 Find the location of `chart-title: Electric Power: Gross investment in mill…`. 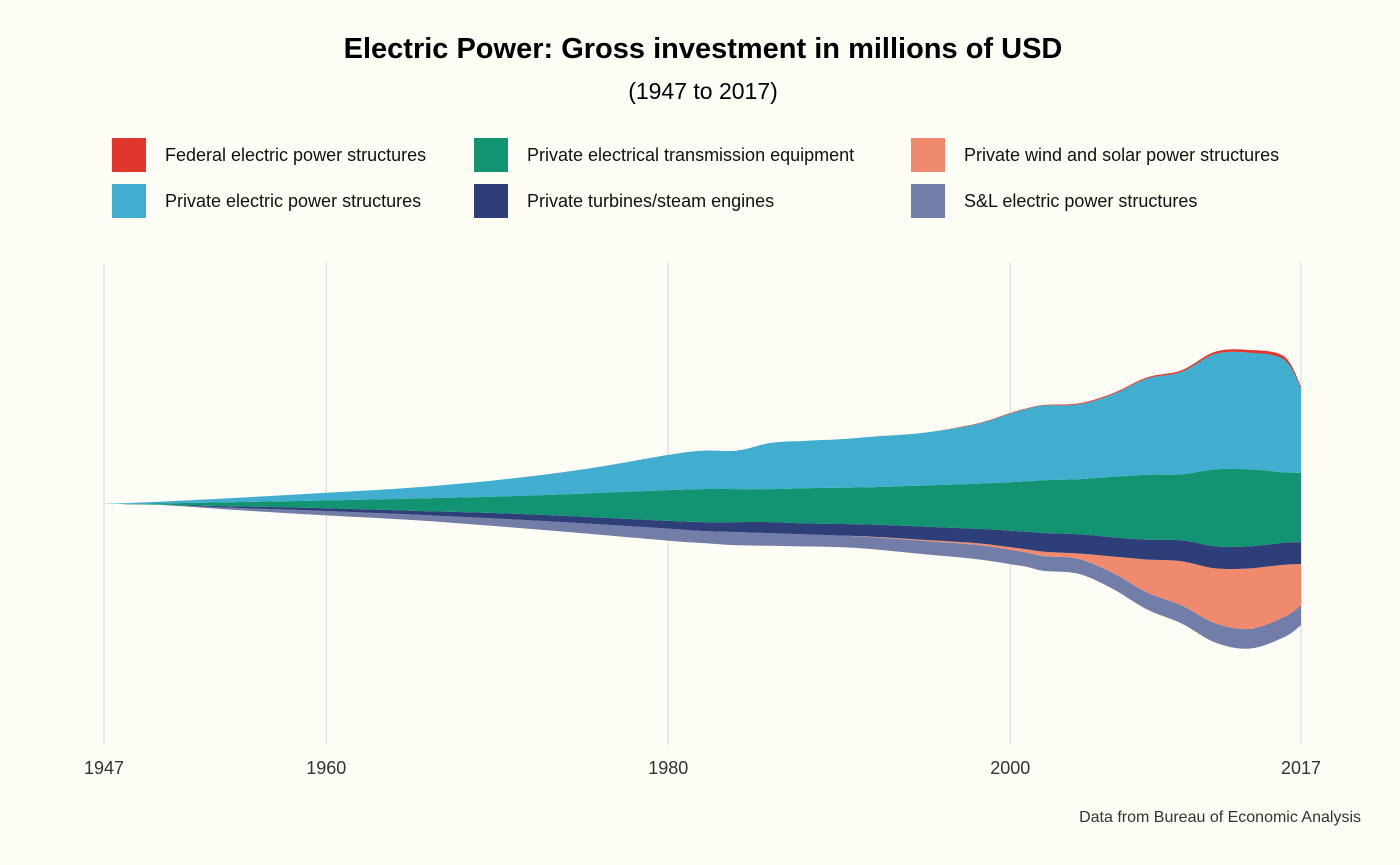

chart-title: Electric Power: Gross investment in mill… is located at coordinates (703, 49).